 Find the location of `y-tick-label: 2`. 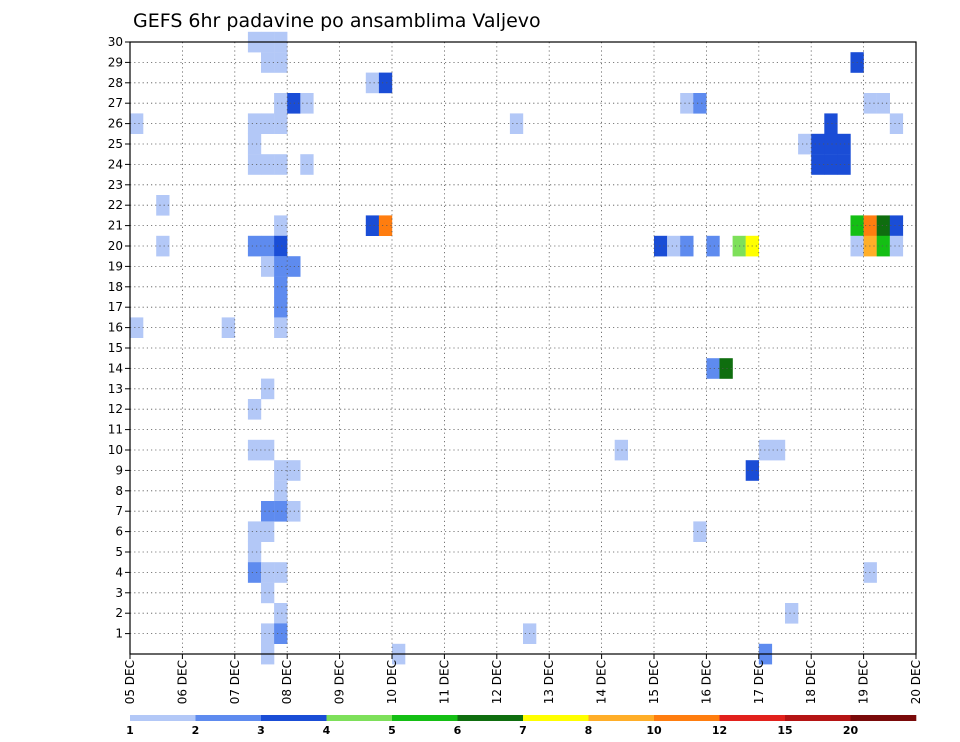

y-tick-label: 2 is located at coordinates (119, 613).